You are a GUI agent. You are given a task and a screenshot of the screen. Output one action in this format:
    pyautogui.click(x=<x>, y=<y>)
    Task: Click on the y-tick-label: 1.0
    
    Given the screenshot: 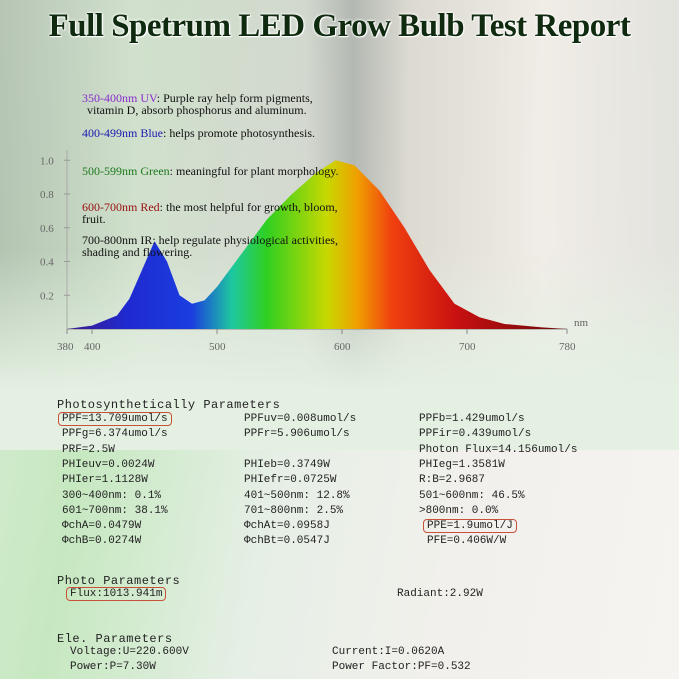 What is the action you would take?
    pyautogui.click(x=47, y=161)
    